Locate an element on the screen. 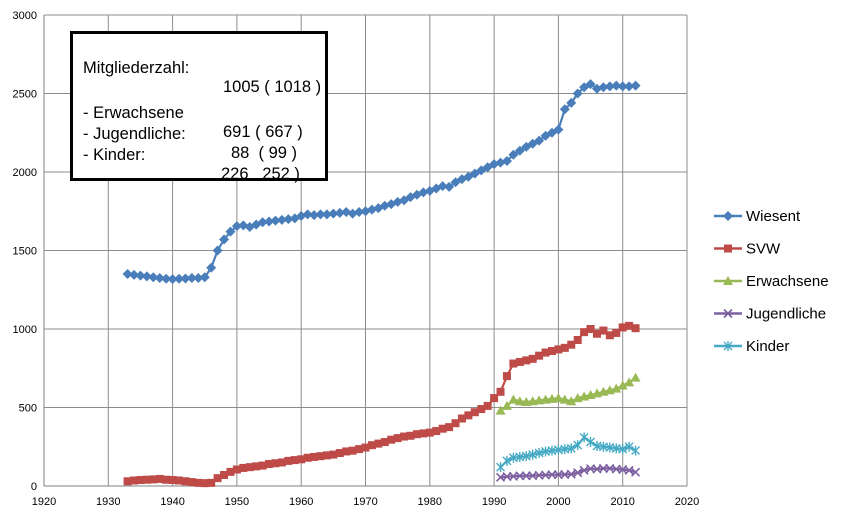 The image size is (856, 520). adults-value: 691 ( 667 ) is located at coordinates (263, 132).